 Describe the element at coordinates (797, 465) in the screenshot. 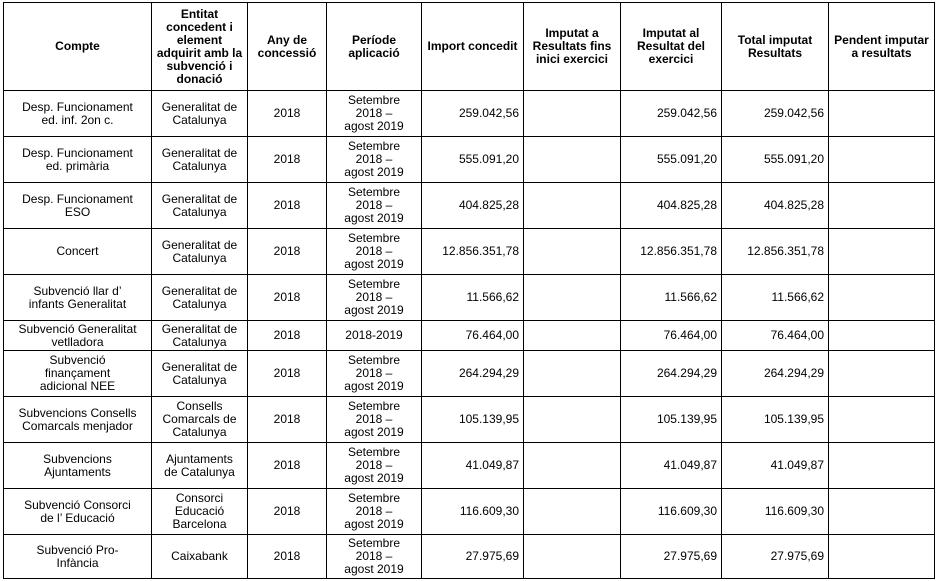

I see `cell-total-text: 41.049,87` at that location.